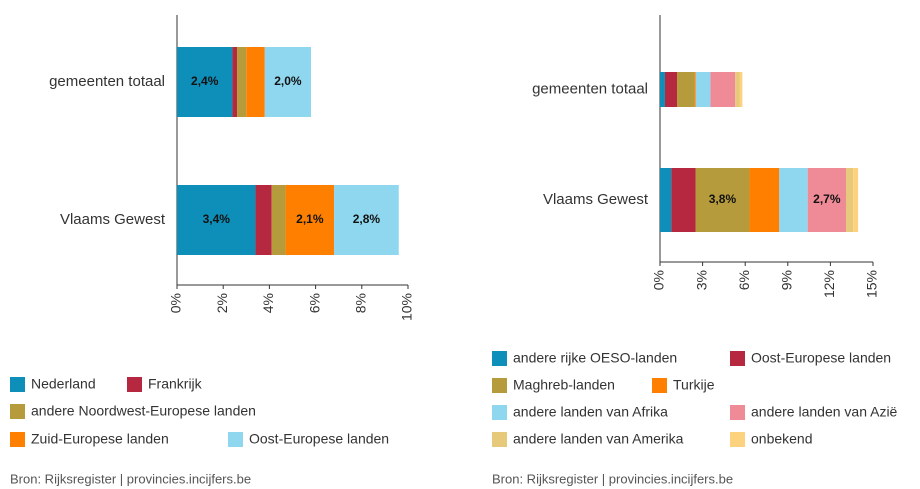  Describe the element at coordinates (100, 439) in the screenshot. I see `legend-label: Zuid-Europese landen` at that location.